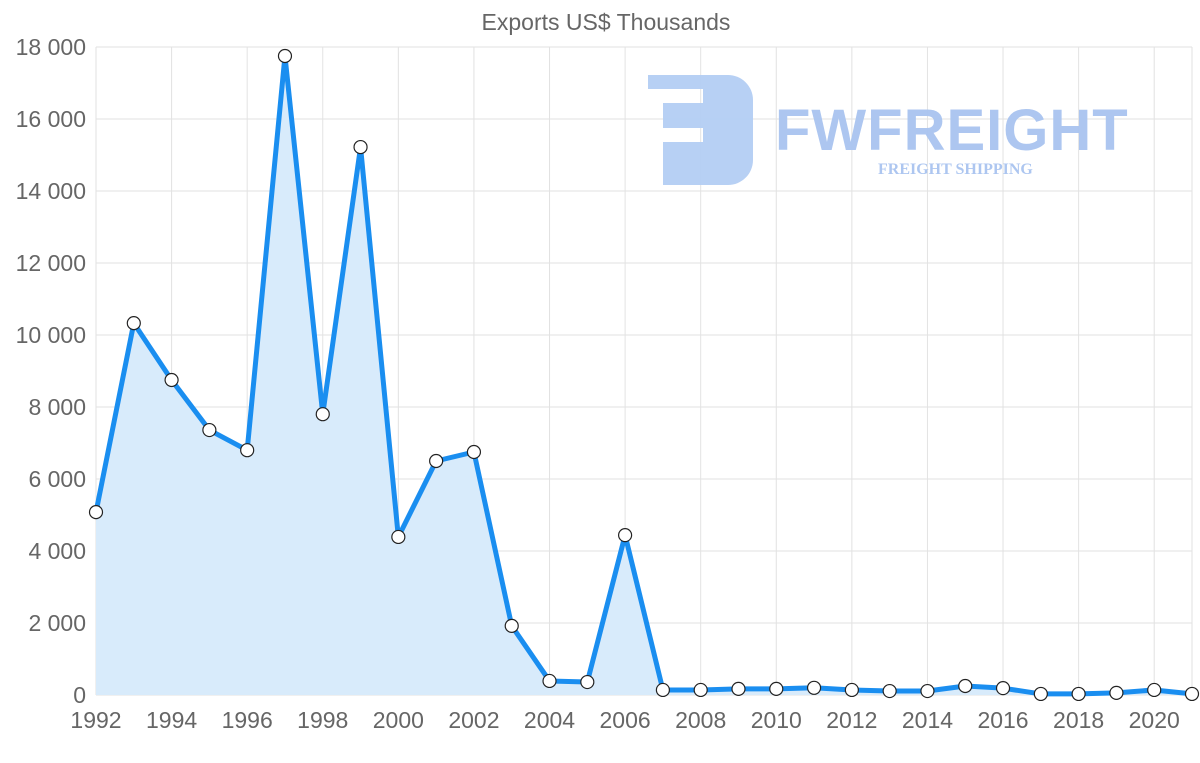 This screenshot has height=763, width=1200. I want to click on chart-title: Exports US$ Thousands, so click(606, 22).